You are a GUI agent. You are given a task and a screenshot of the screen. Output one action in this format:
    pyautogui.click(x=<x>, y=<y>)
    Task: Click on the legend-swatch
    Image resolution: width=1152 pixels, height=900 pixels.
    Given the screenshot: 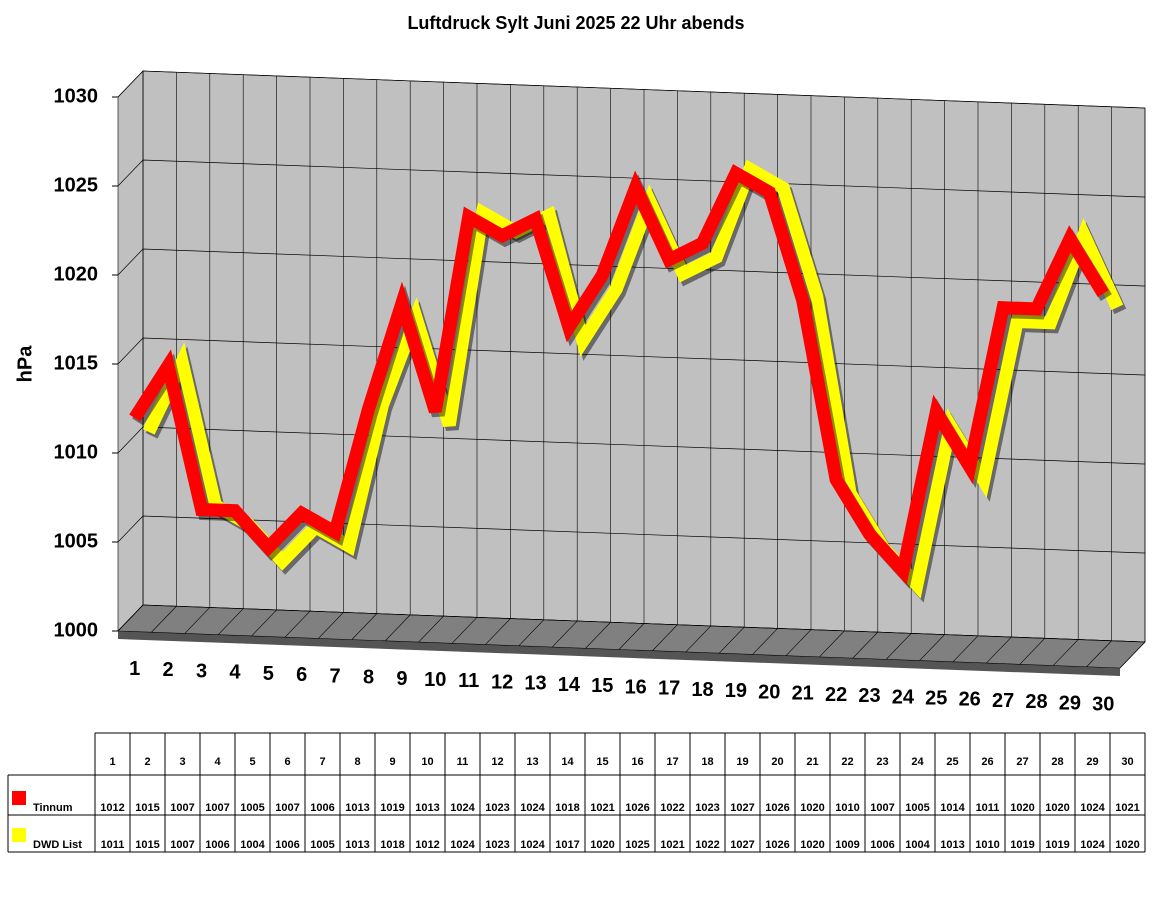 What is the action you would take?
    pyautogui.click(x=19, y=835)
    